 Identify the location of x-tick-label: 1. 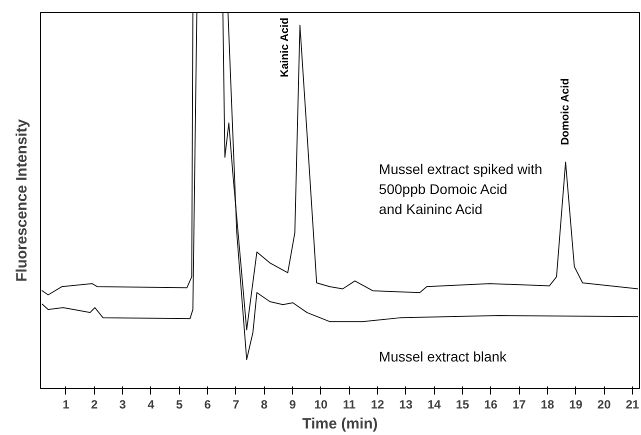
(66, 405).